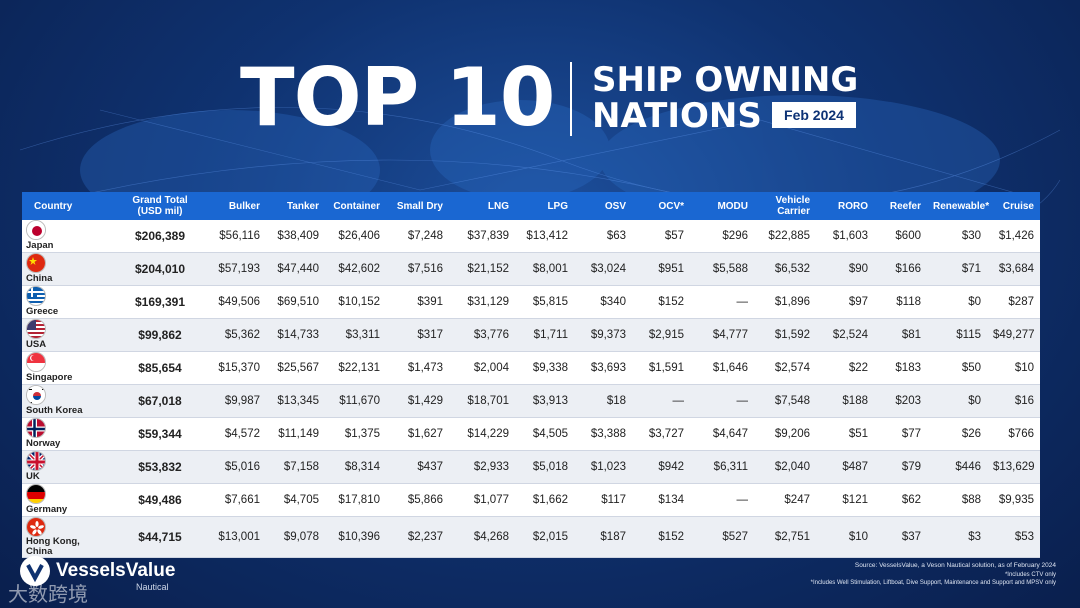 Image resolution: width=1080 pixels, height=608 pixels. Describe the element at coordinates (661, 236) in the screenshot. I see `value-cell: $57` at that location.